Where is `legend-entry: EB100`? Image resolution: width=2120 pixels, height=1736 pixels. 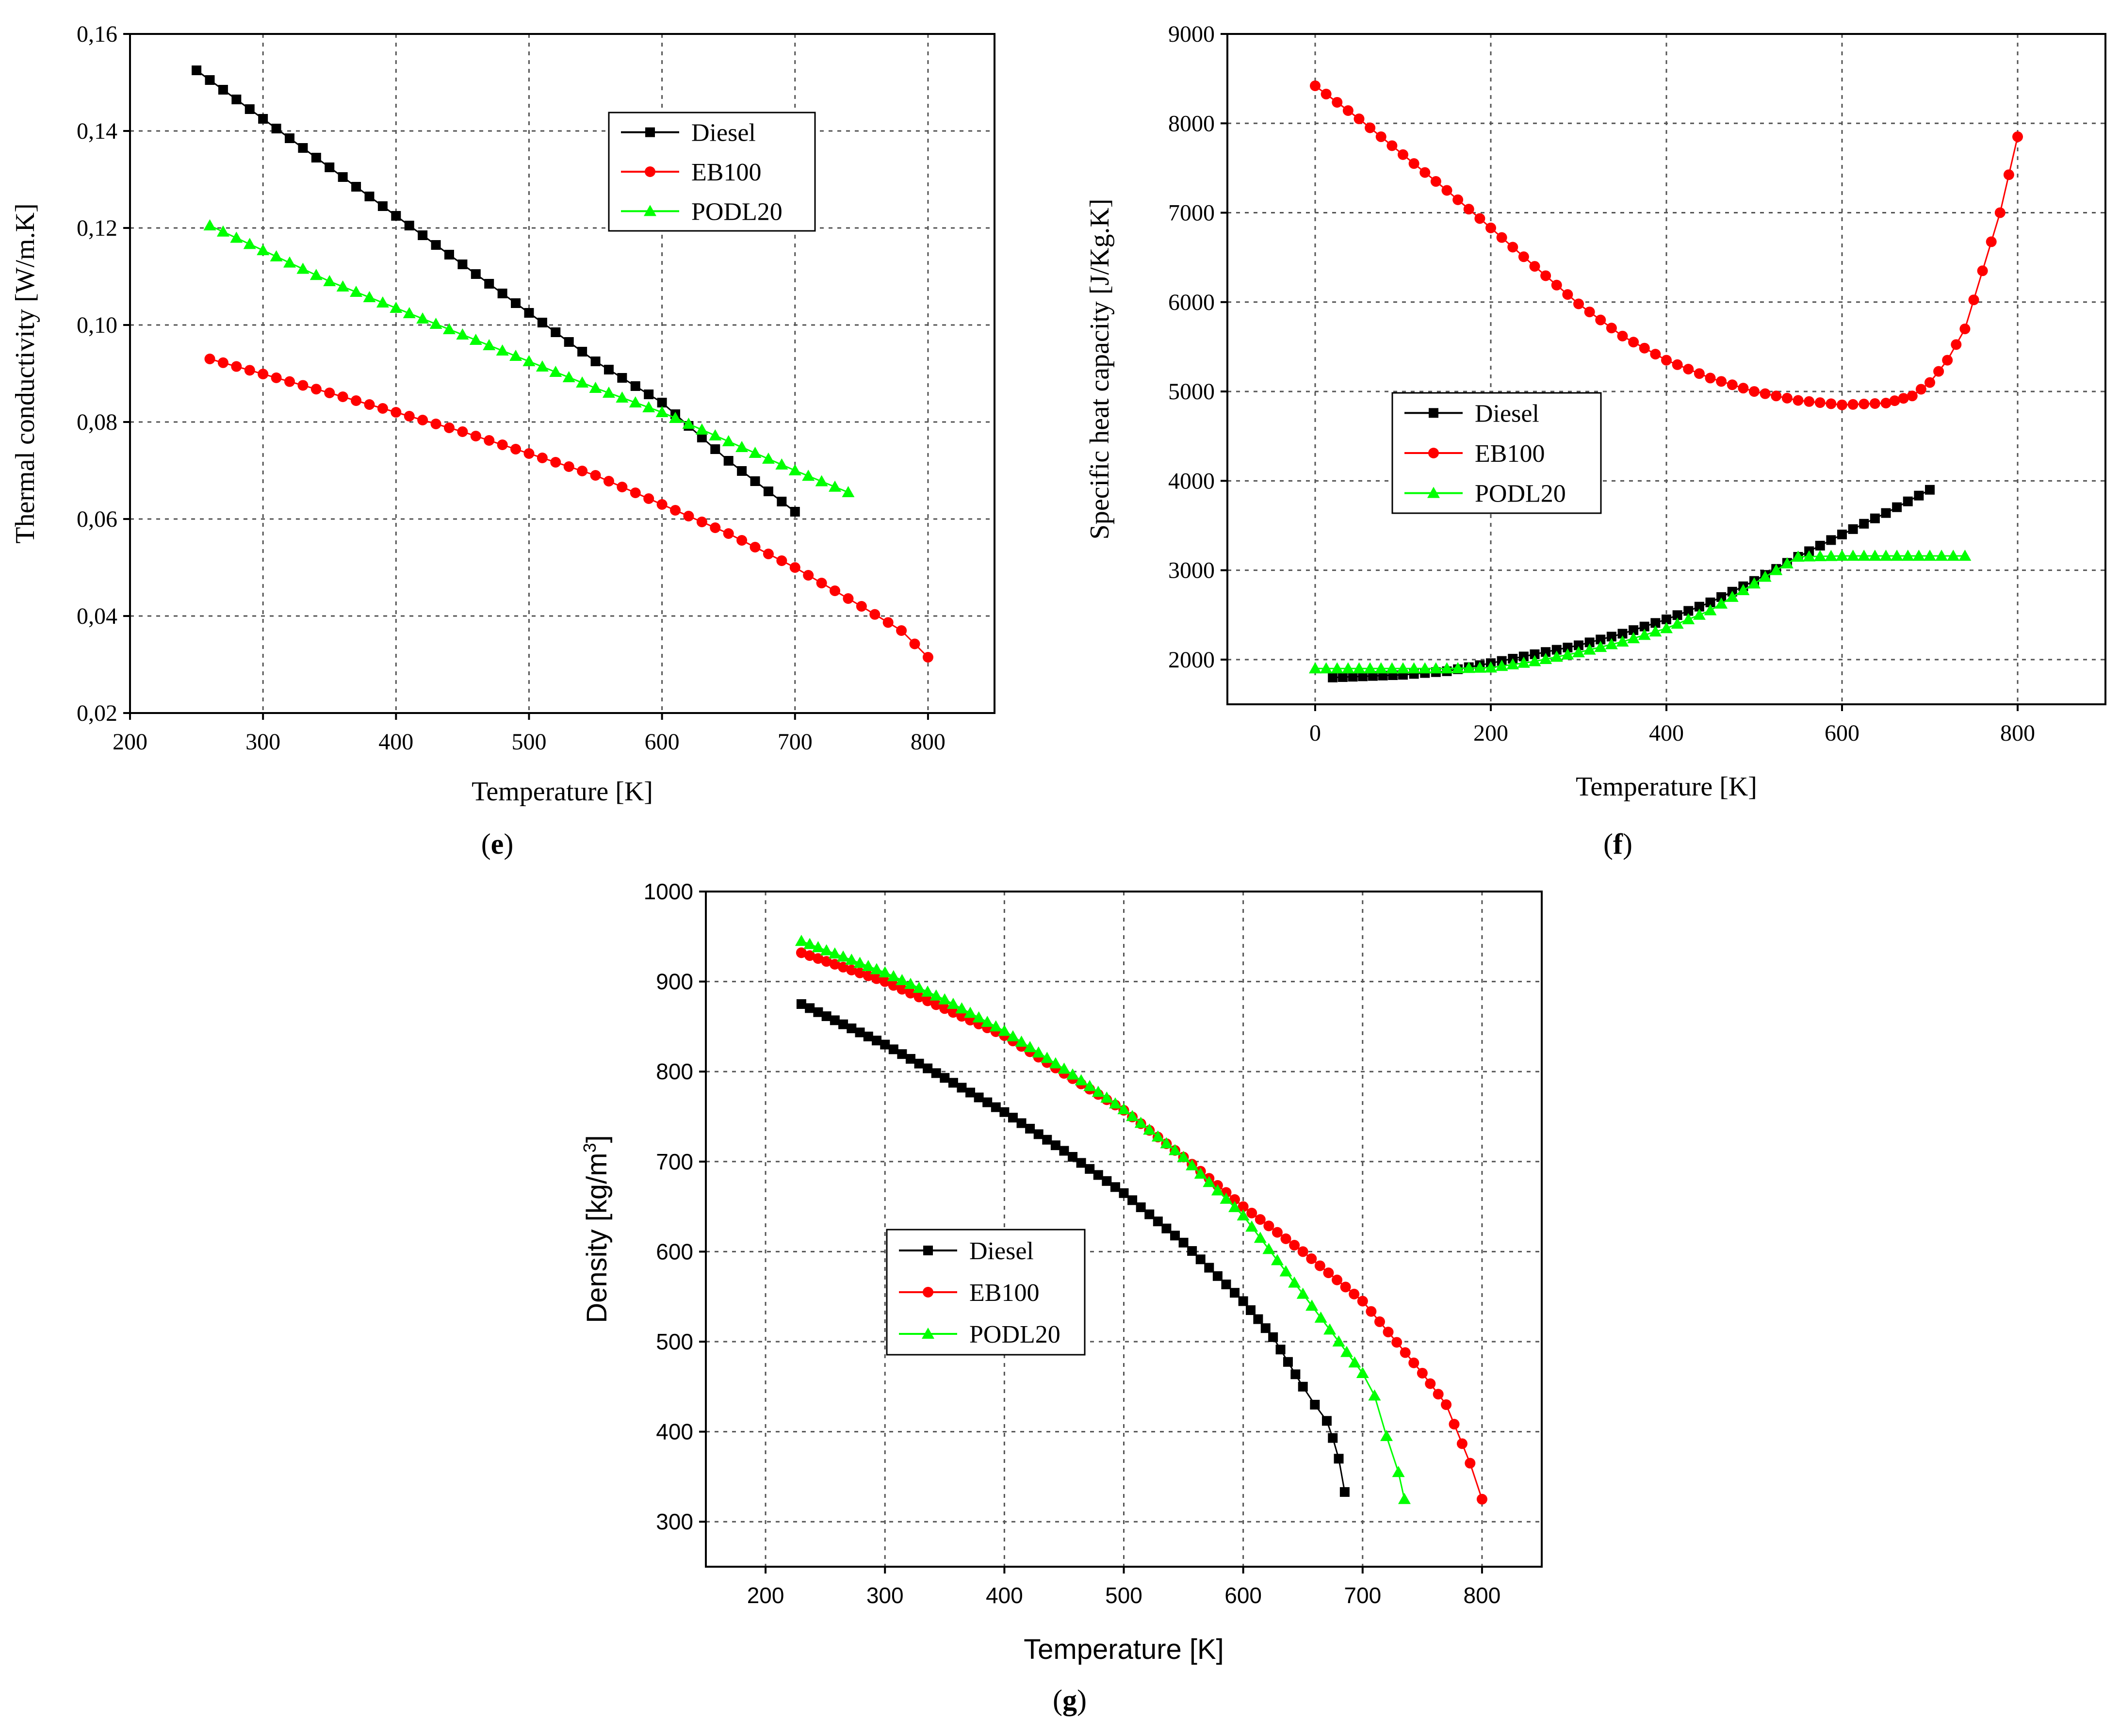
legend-entry: EB100 is located at coordinates (691, 172).